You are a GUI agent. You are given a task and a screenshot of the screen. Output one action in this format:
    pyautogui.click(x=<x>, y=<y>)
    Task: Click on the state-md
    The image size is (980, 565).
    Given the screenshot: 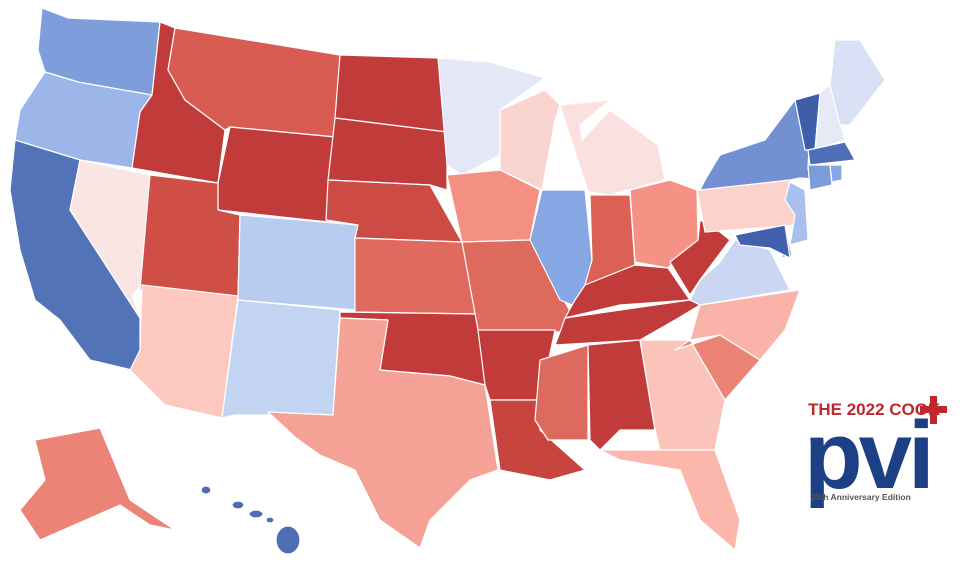 What is the action you would take?
    pyautogui.click(x=762, y=241)
    